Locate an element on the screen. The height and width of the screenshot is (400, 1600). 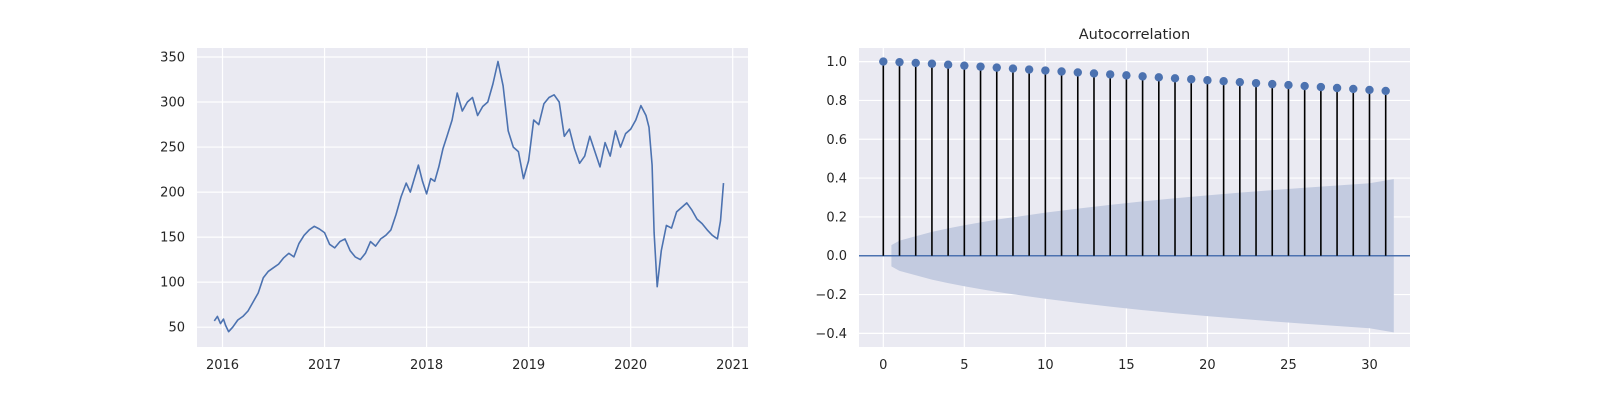
x-tick-label: 2021 is located at coordinates (732, 365).